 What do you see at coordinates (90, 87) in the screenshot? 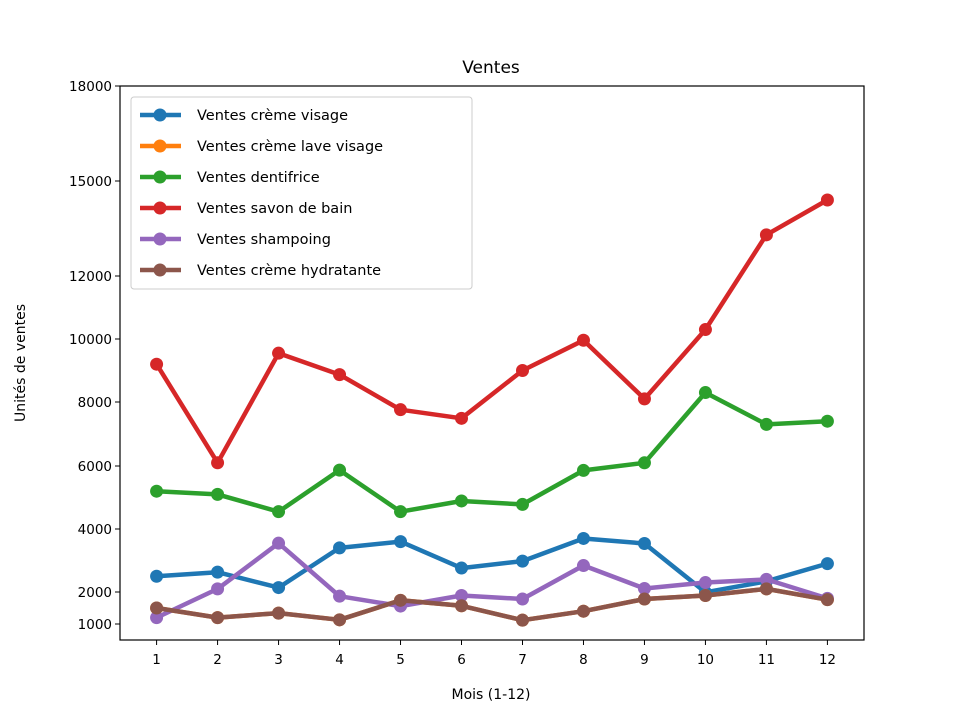
I see `y-tick-label: 18000` at bounding box center [90, 87].